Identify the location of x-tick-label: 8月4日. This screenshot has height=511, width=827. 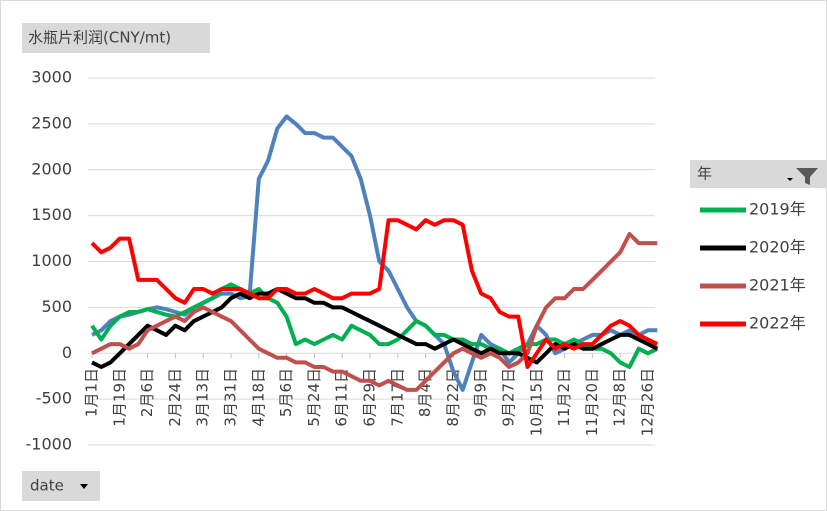
(425, 392).